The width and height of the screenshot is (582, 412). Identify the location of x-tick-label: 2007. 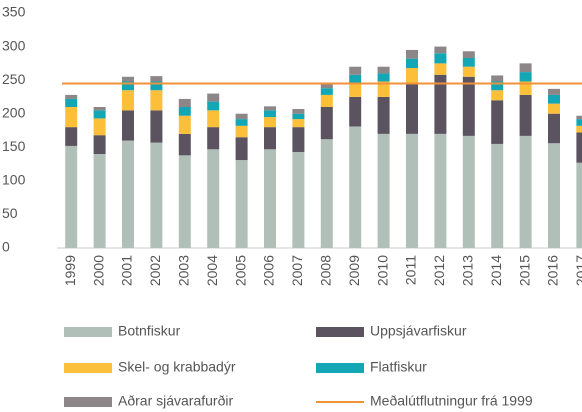
(297, 270).